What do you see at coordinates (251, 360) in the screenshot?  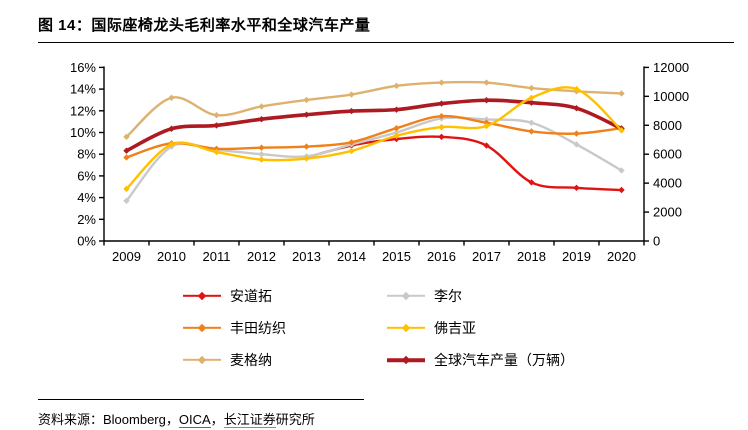 I see `legend-label: 麦格纳` at bounding box center [251, 360].